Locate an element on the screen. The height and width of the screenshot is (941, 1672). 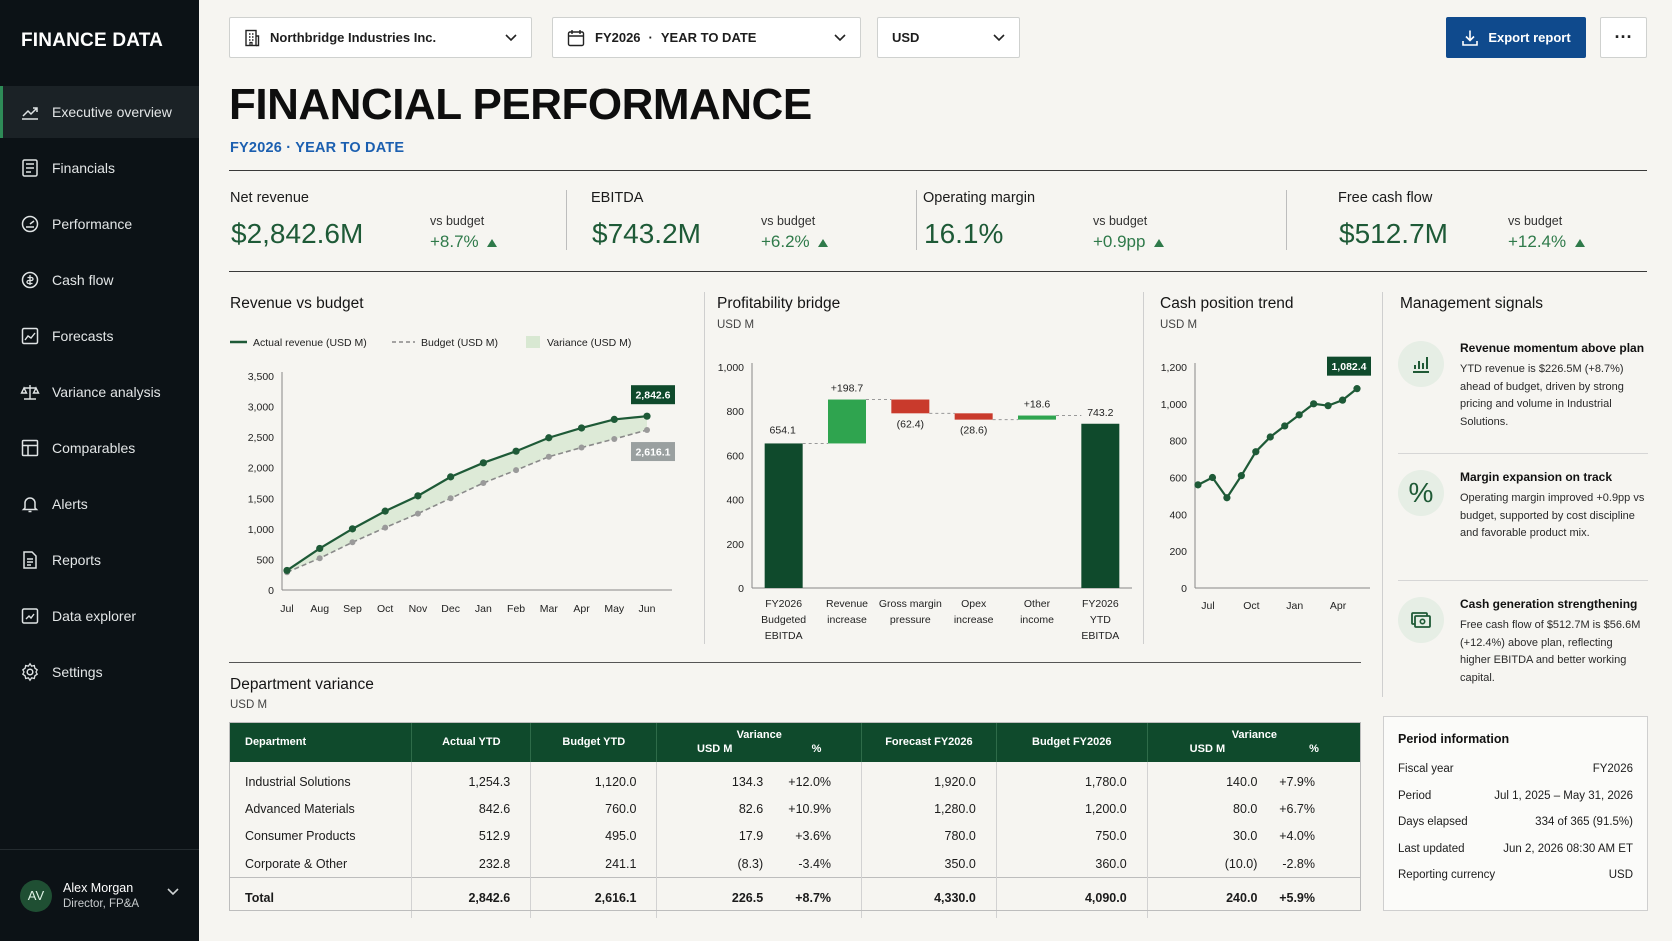
col-variance-fy-pct: % is located at coordinates (1314, 749).